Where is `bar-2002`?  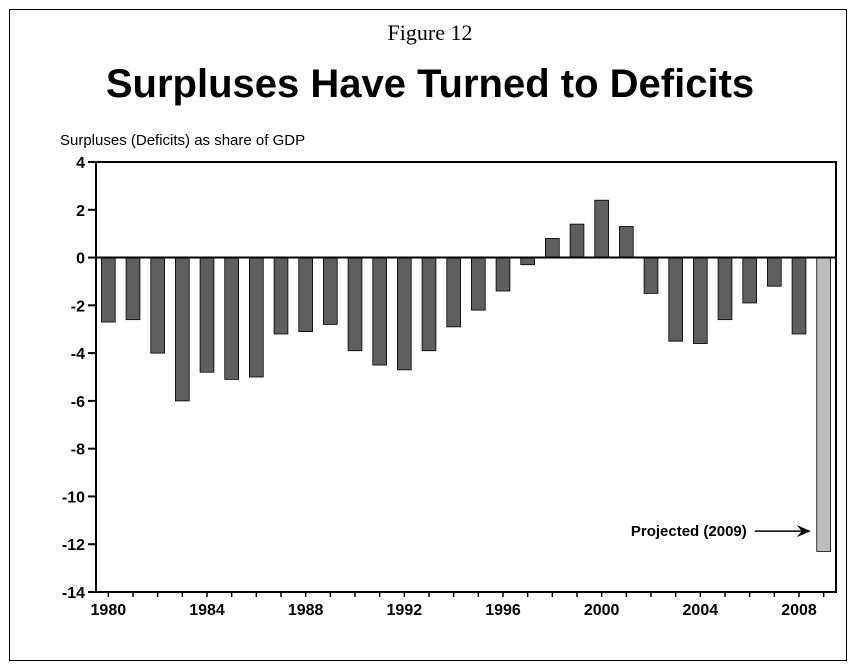
bar-2002 is located at coordinates (651, 275).